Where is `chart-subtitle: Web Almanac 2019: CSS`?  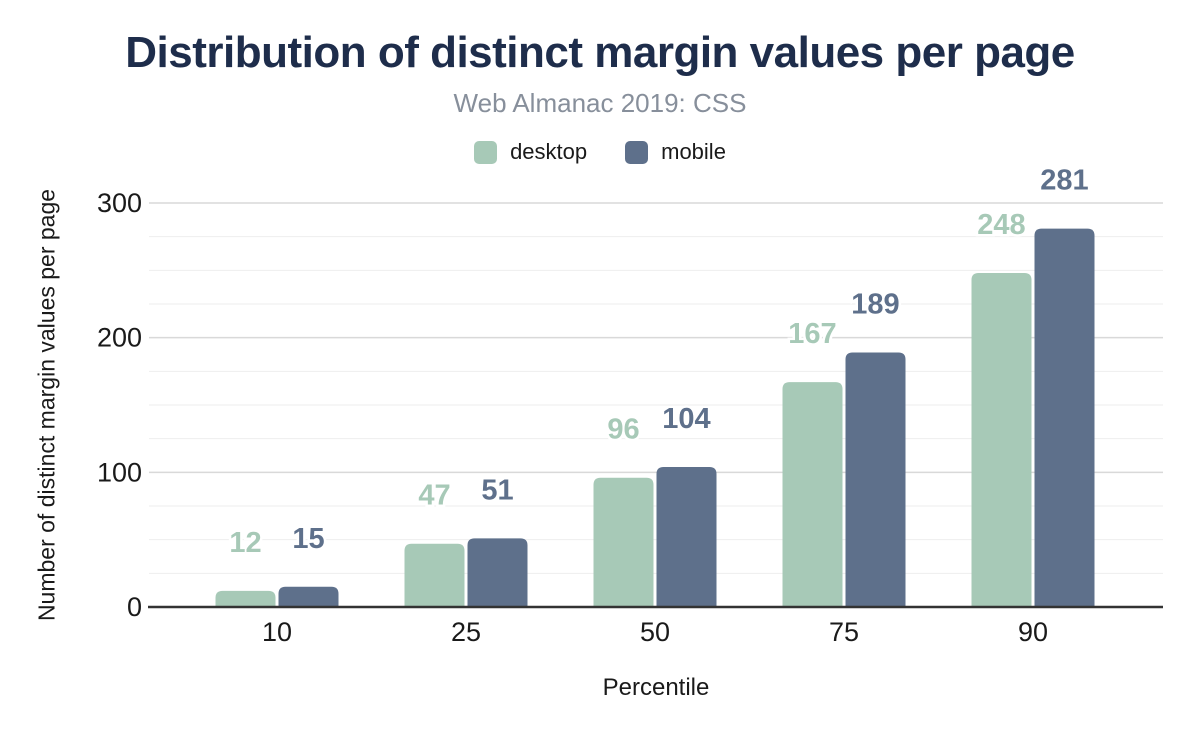
chart-subtitle: Web Almanac 2019: CSS is located at coordinates (600, 103).